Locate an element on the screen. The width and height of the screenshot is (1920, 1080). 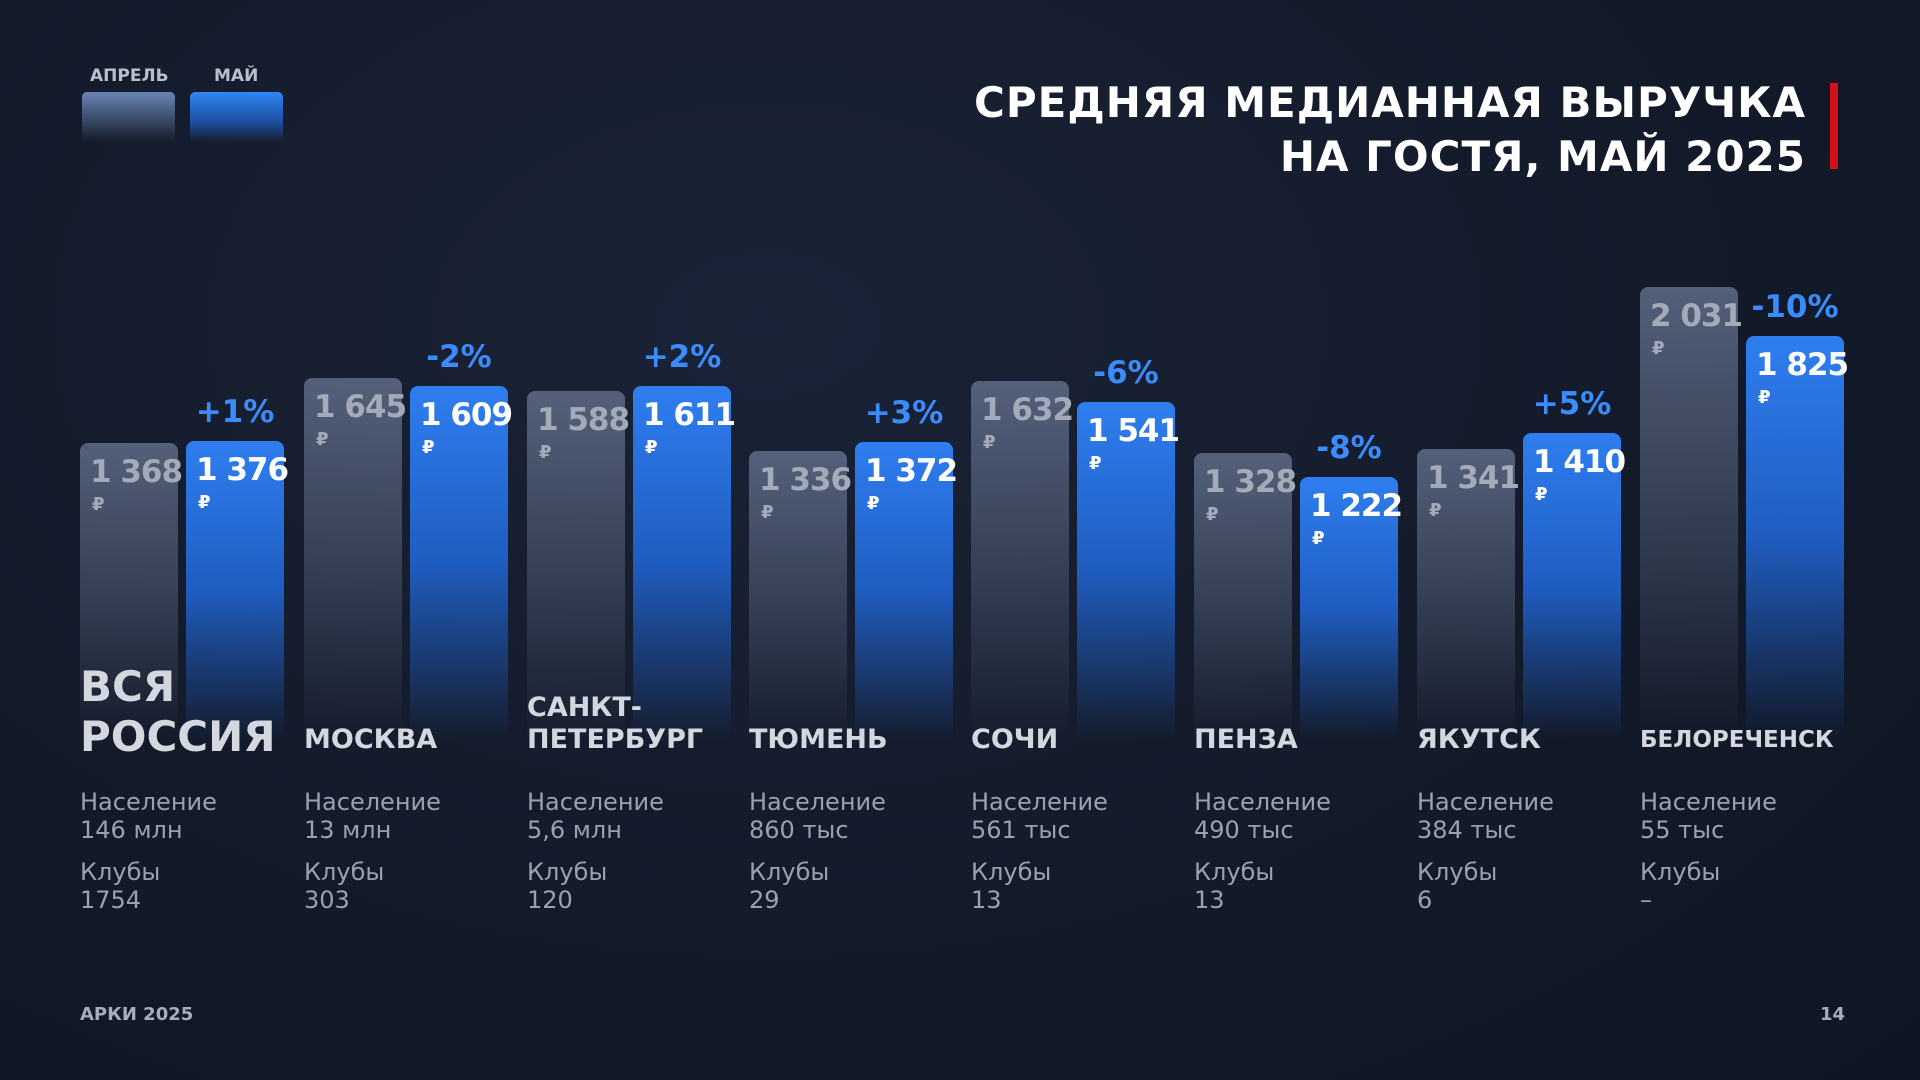
population-value: 146 млн is located at coordinates (131, 830).